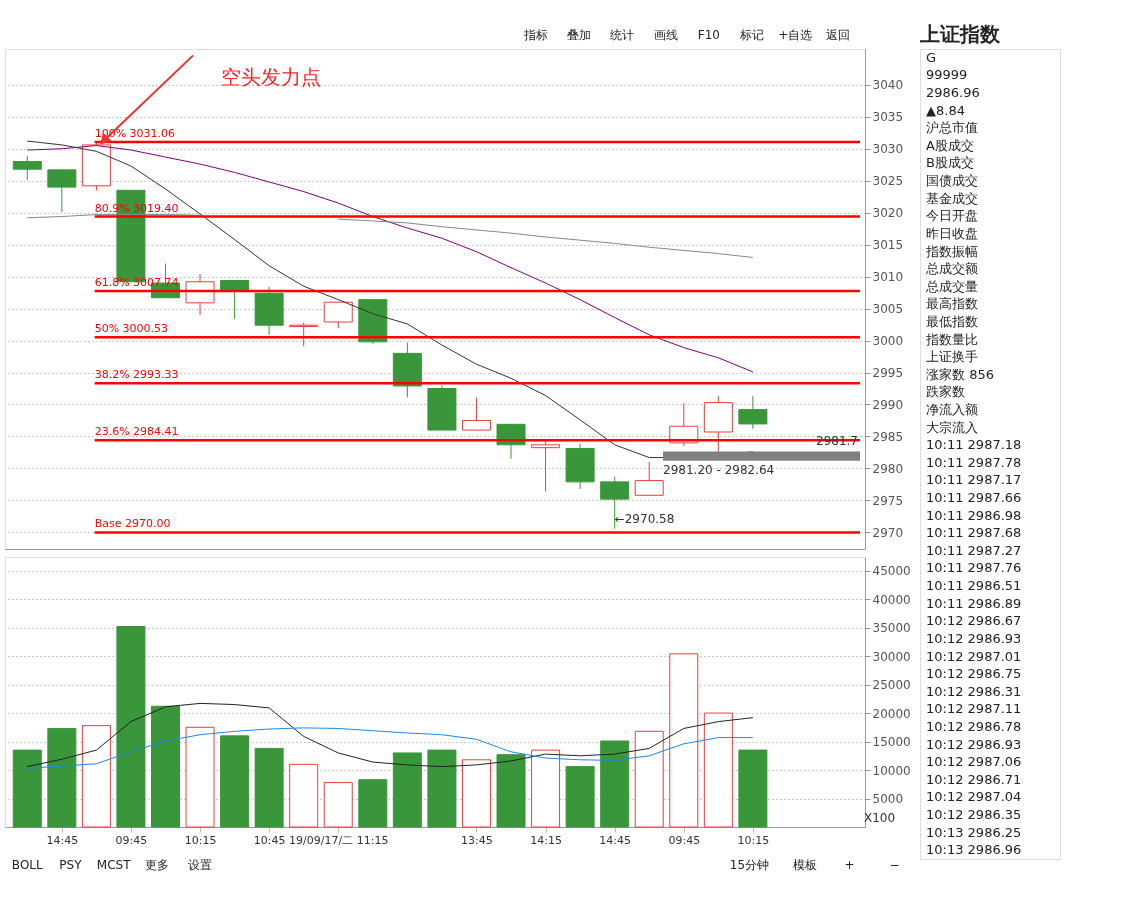  What do you see at coordinates (974, 691) in the screenshot?
I see `text: 10:12 2986.31` at bounding box center [974, 691].